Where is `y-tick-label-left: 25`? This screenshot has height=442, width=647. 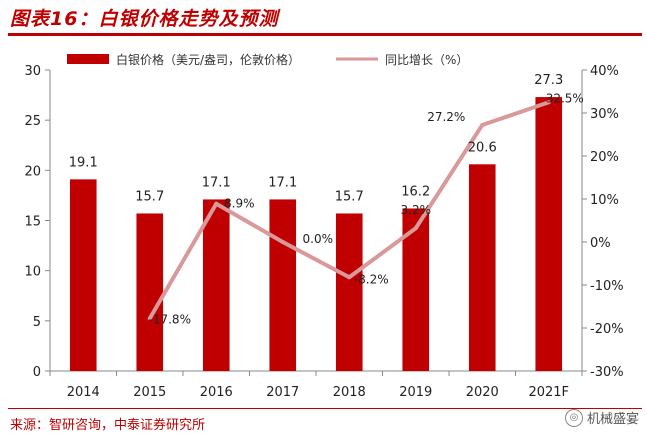 y-tick-label-left: 25 is located at coordinates (32, 121).